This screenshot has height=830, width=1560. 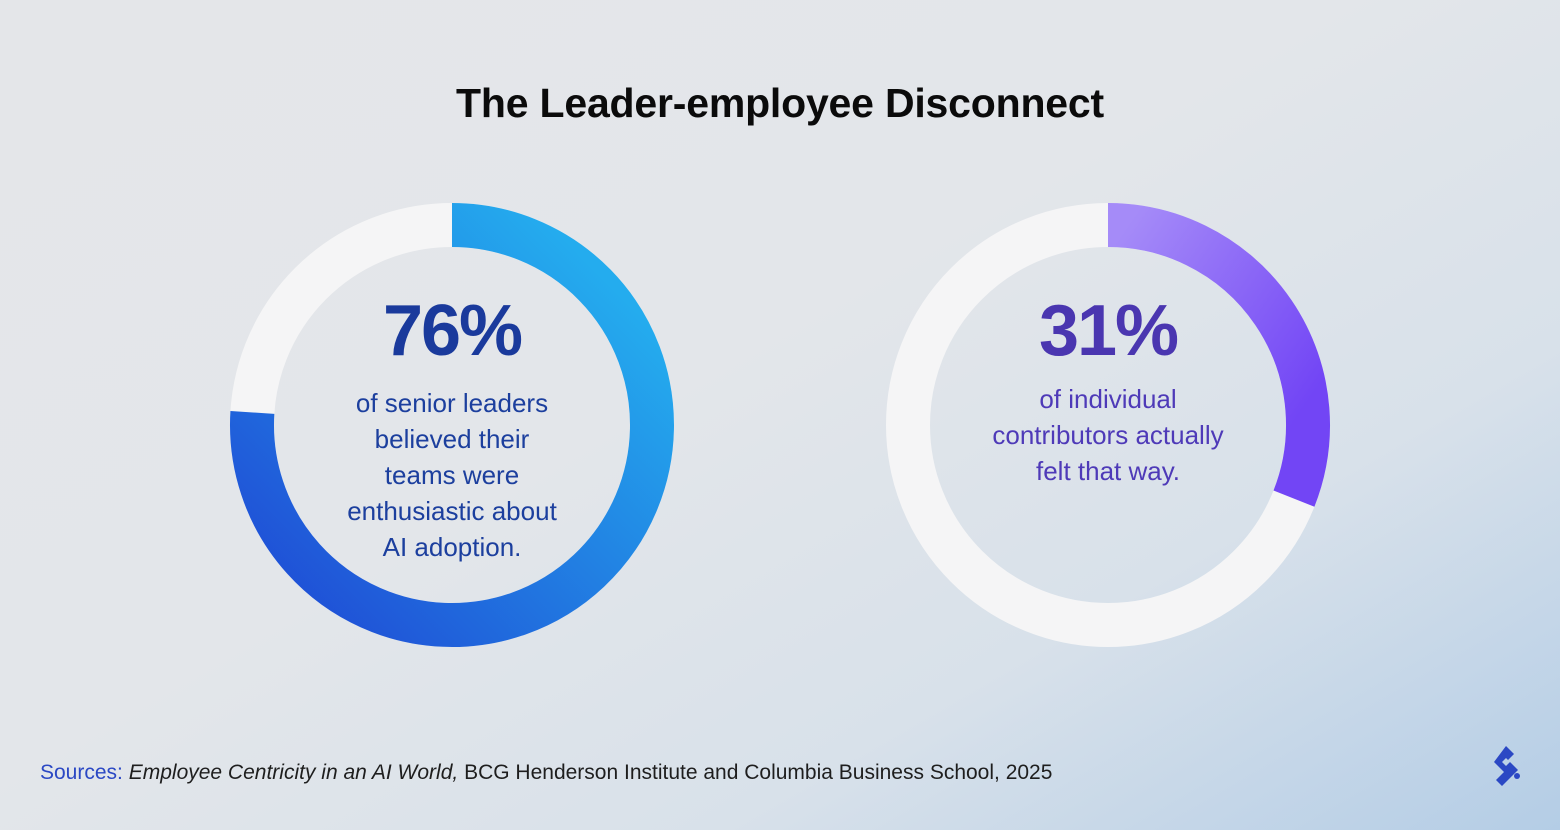 What do you see at coordinates (780, 103) in the screenshot?
I see `chart-title: The Leader-employee Disconnect` at bounding box center [780, 103].